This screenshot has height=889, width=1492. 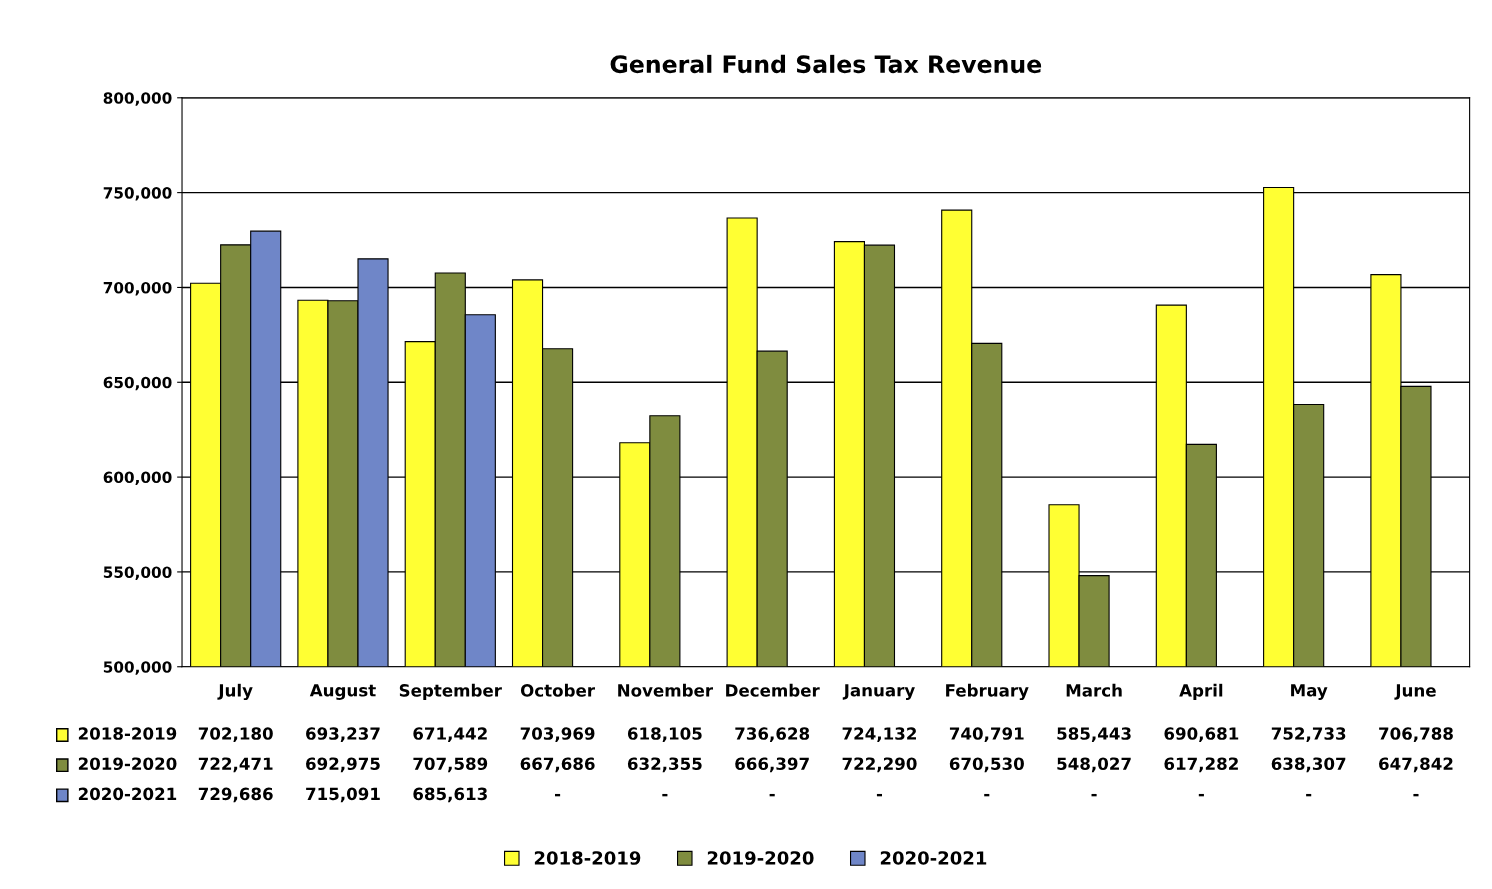 What do you see at coordinates (342, 692) in the screenshot?
I see `x-tick-label: August` at bounding box center [342, 692].